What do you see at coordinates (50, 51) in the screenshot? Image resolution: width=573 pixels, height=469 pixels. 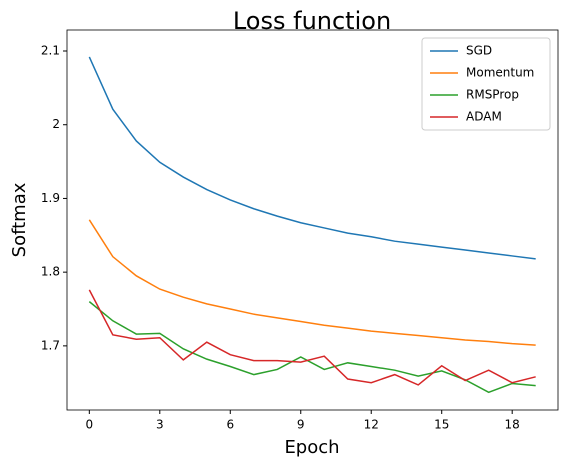 I see `y-tick-label: 2.1` at bounding box center [50, 51].